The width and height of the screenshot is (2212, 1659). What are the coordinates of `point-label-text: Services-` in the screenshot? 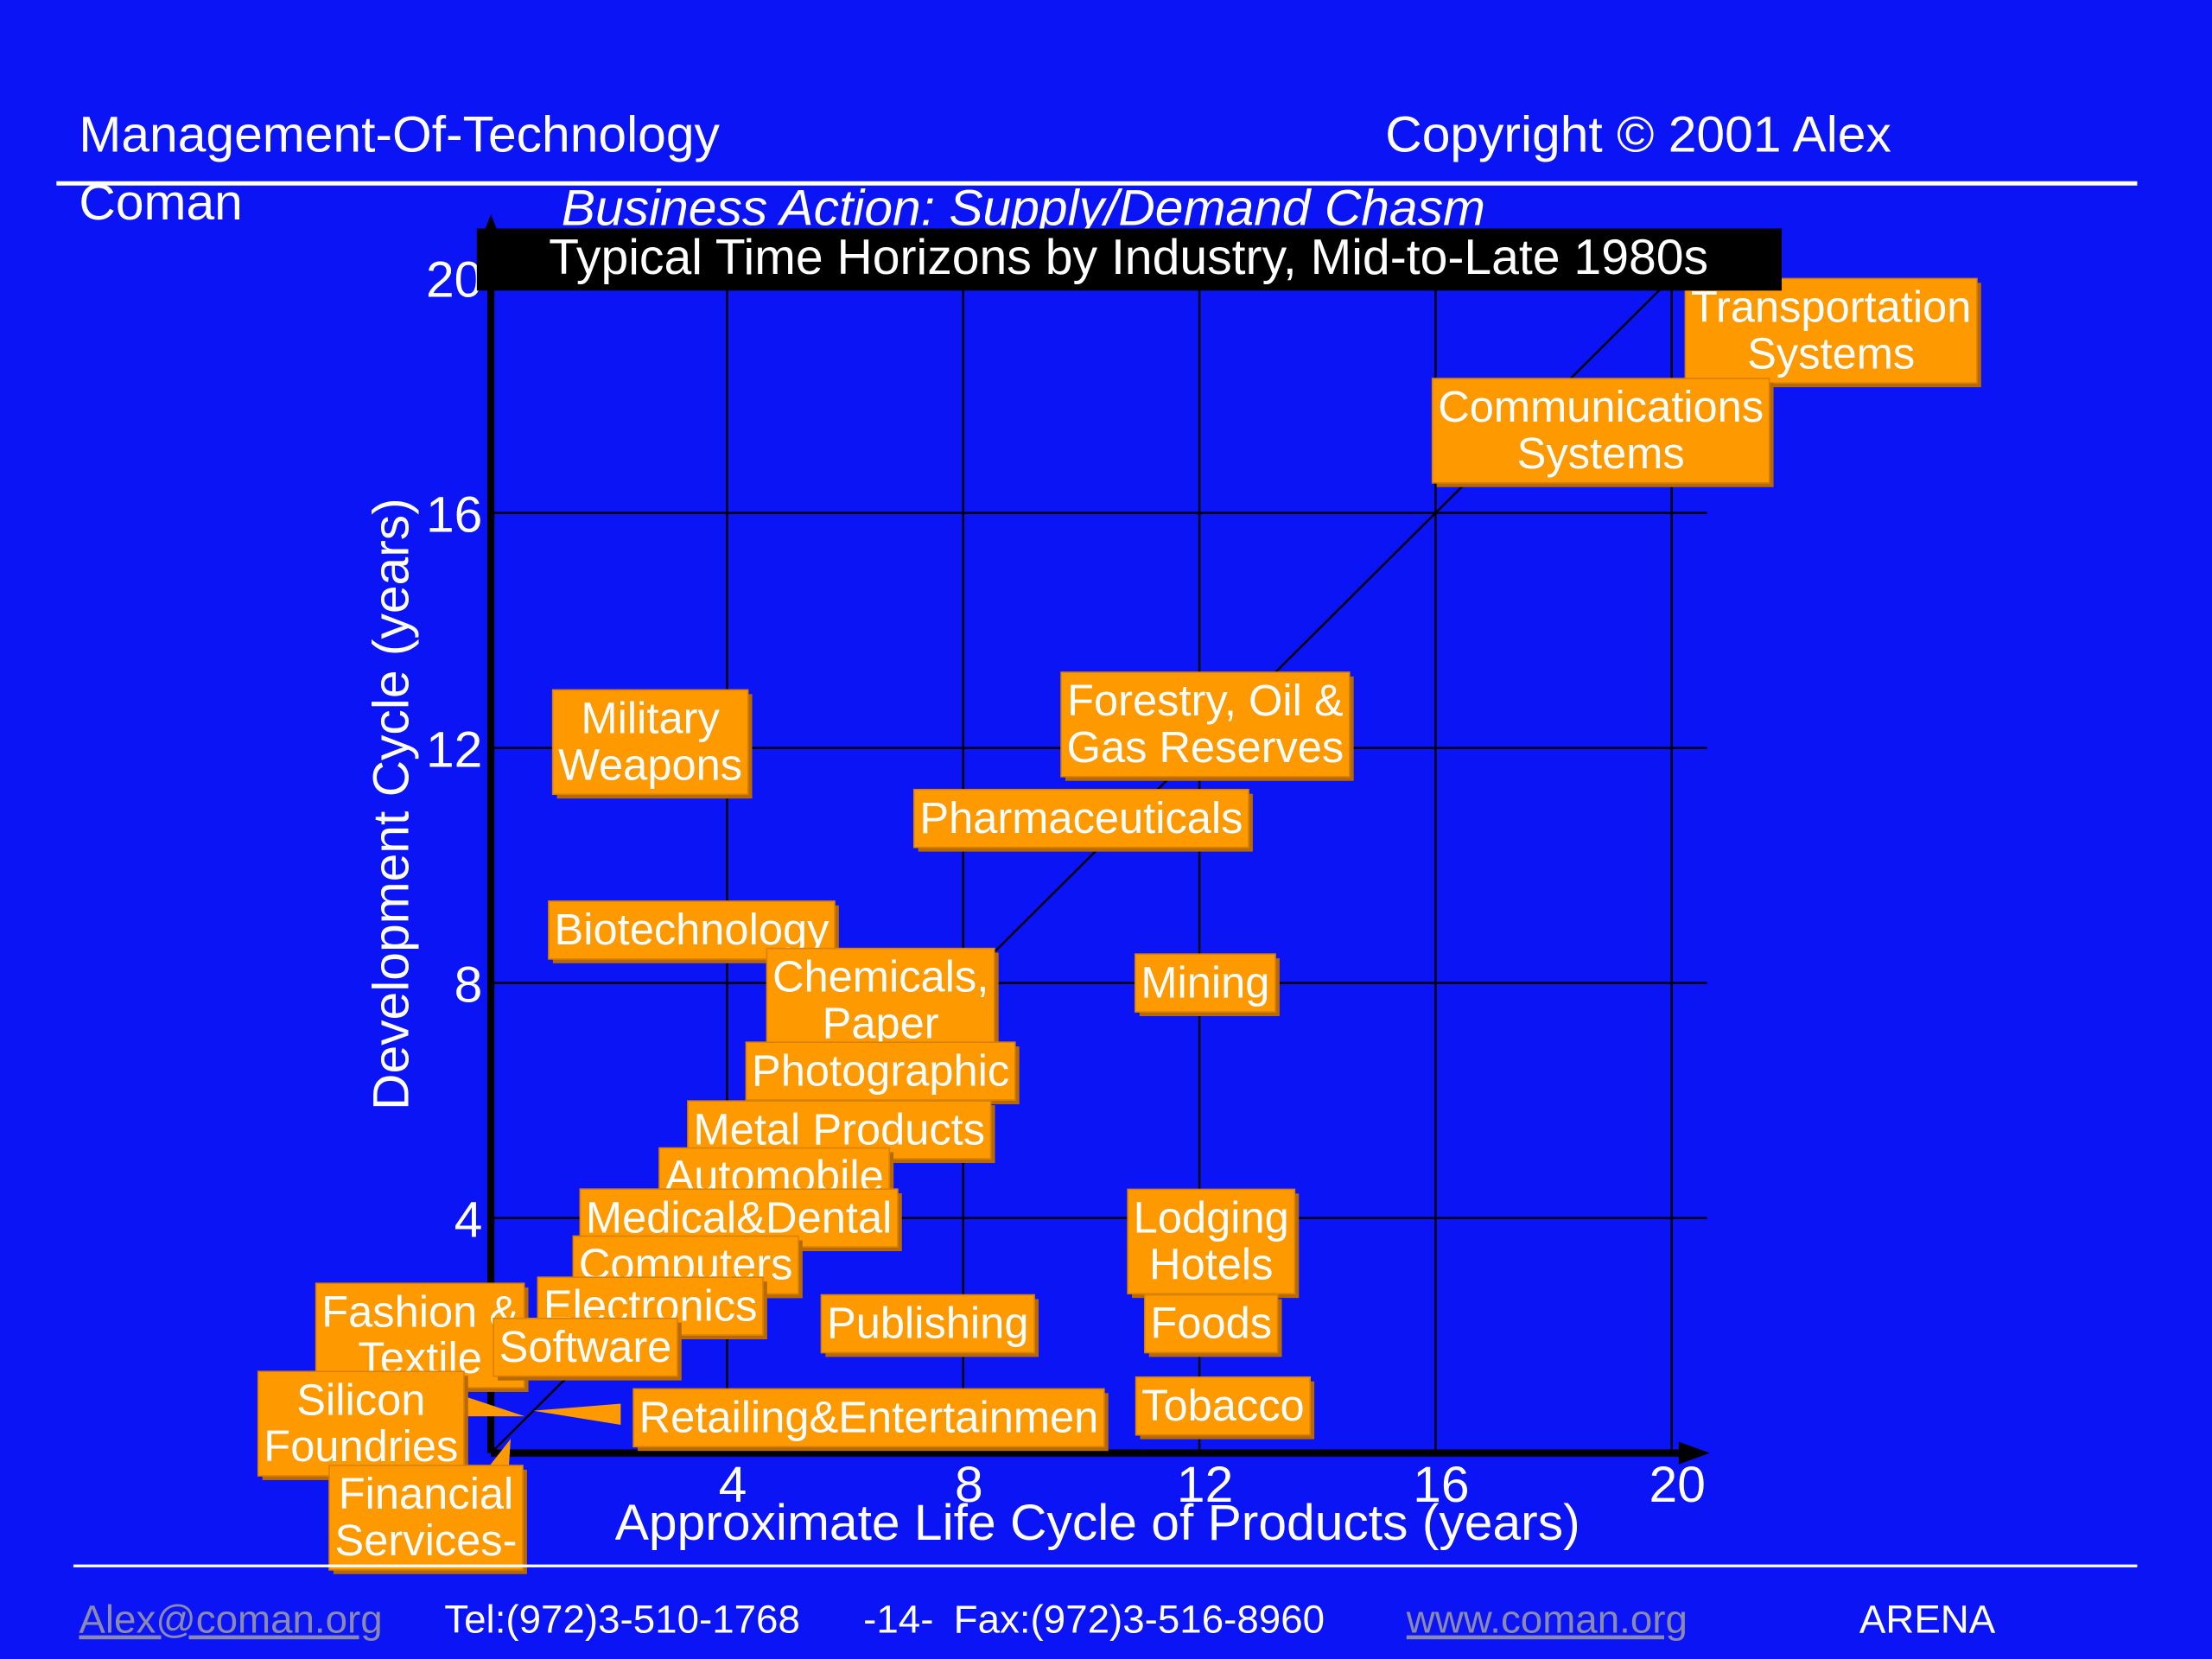 It's located at (426, 1540).